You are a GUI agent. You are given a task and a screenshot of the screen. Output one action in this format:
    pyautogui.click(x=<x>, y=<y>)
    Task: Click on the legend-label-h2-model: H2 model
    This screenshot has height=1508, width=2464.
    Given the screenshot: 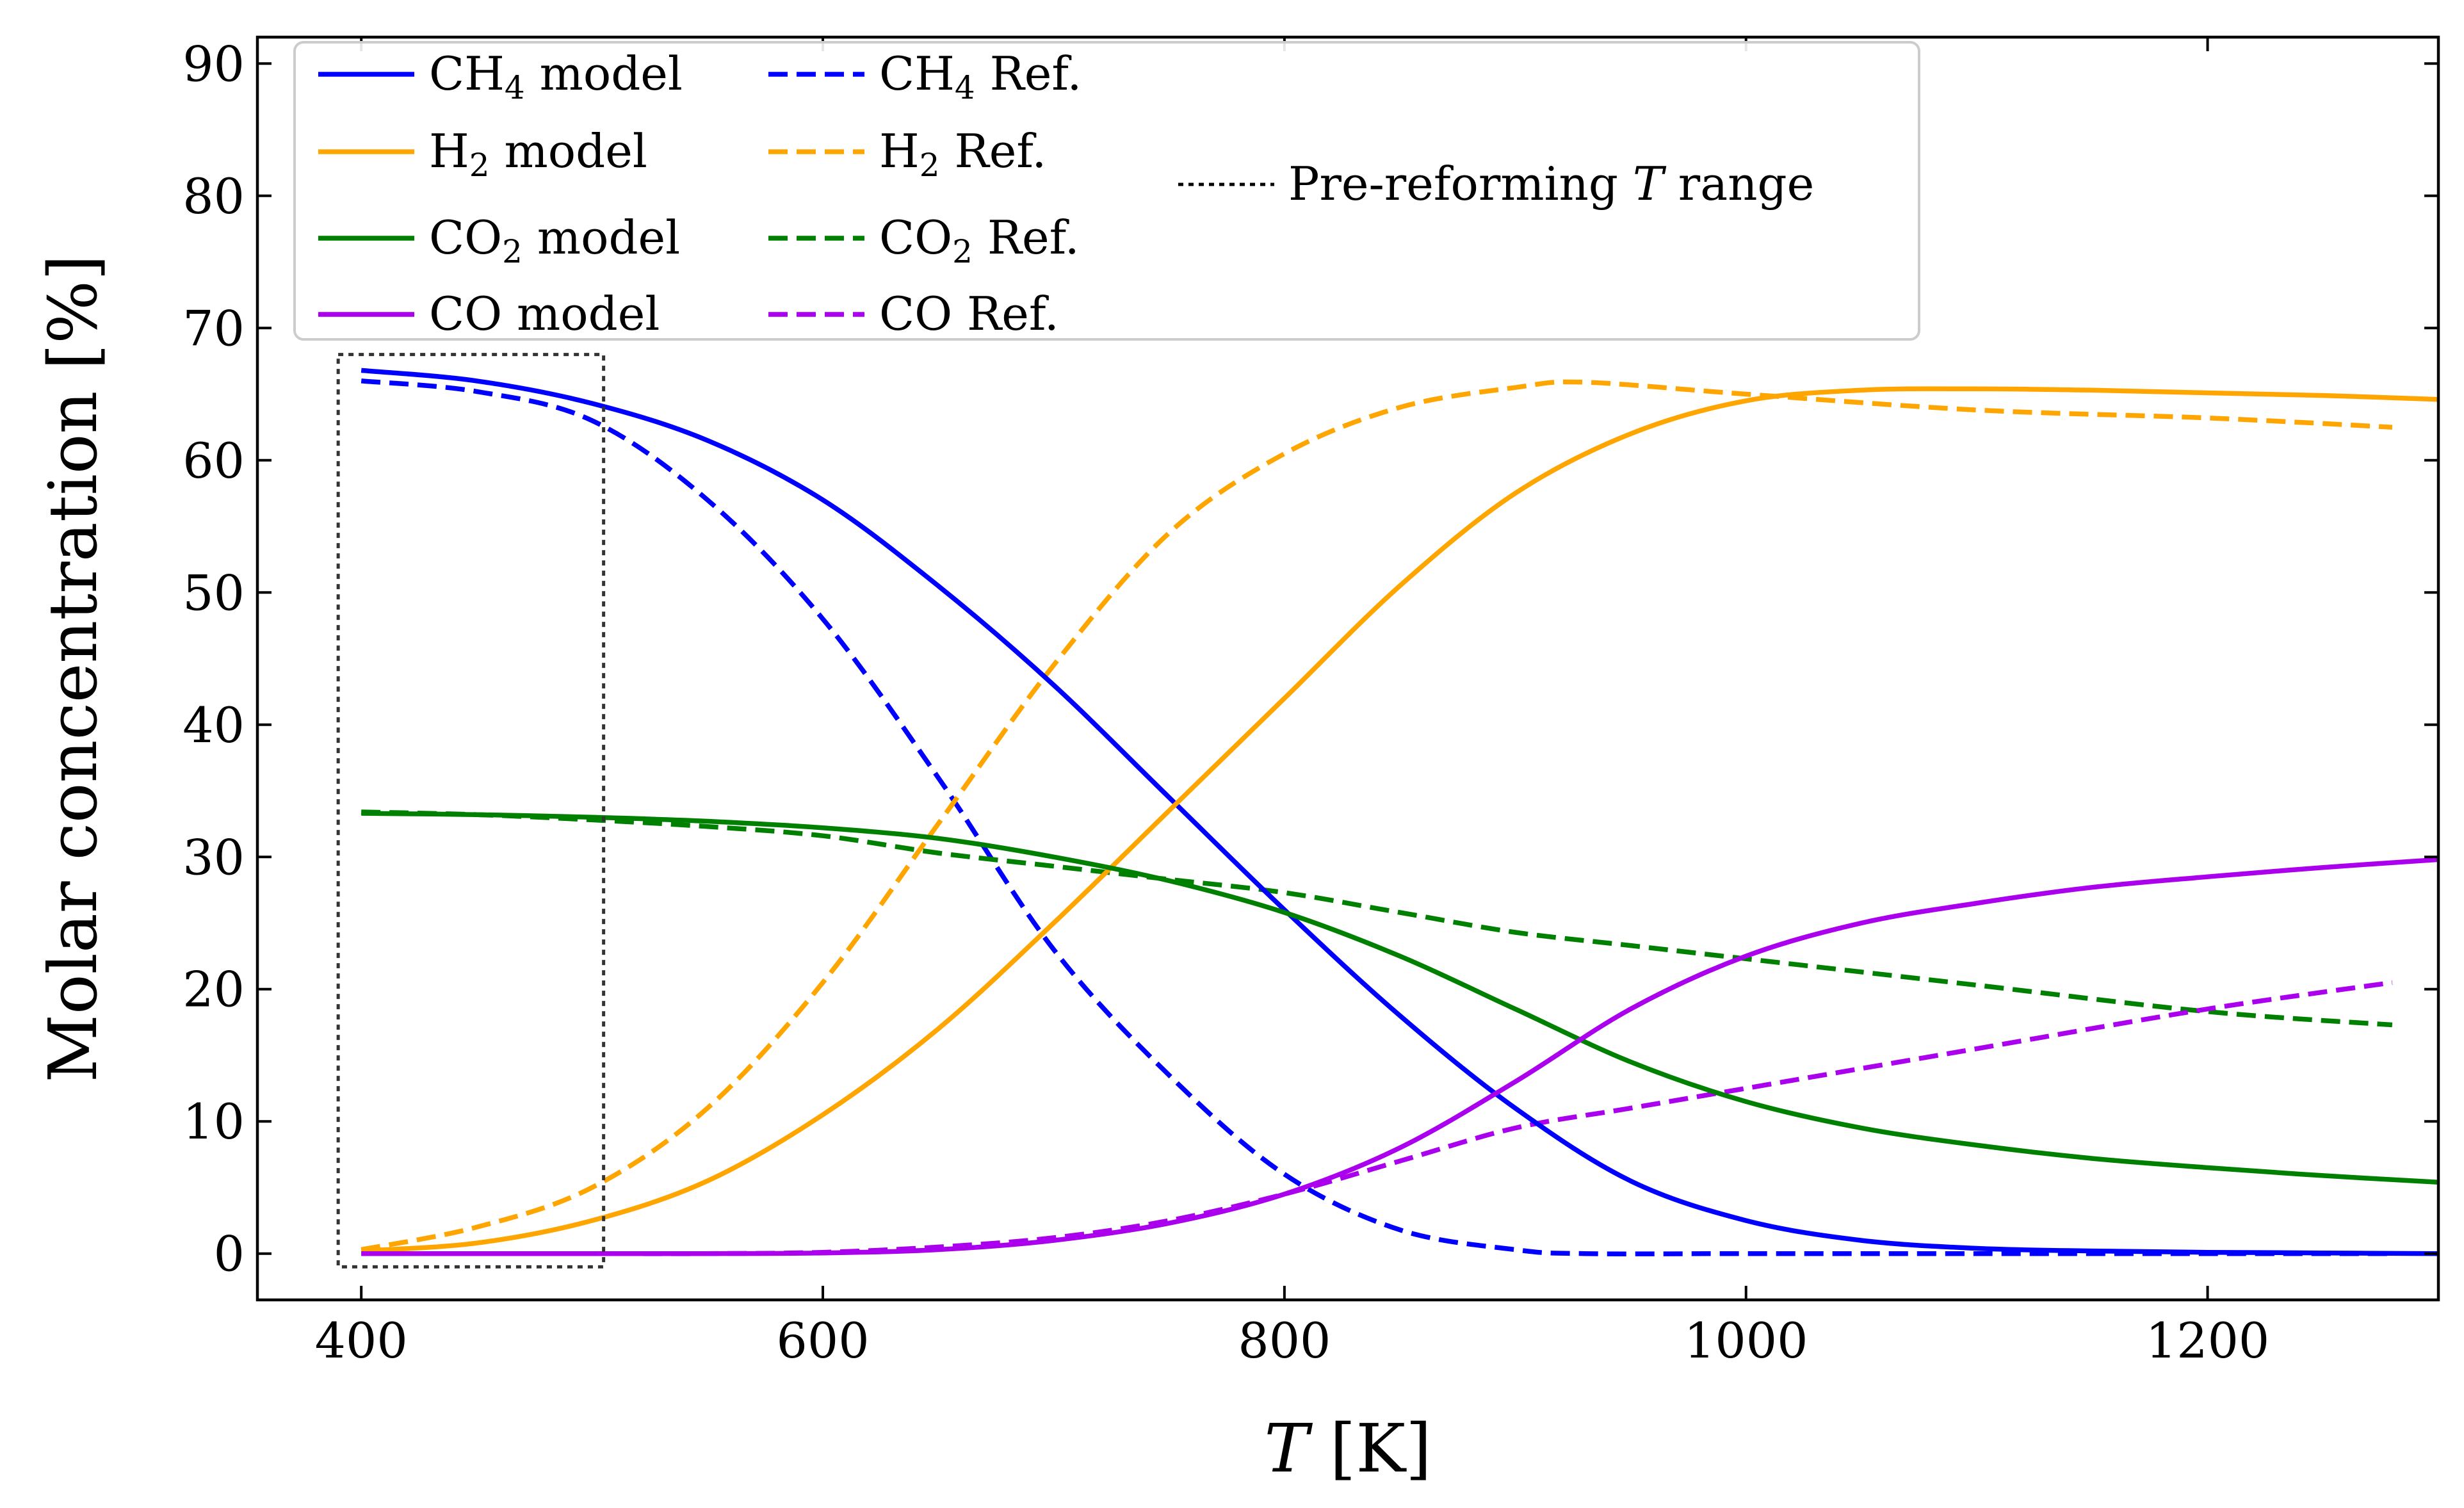 What is the action you would take?
    pyautogui.click(x=538, y=154)
    